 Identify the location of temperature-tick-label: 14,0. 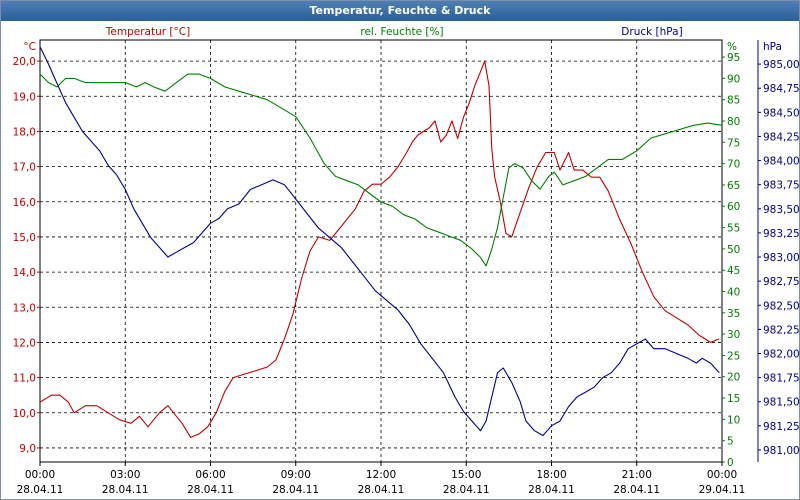
(24, 273).